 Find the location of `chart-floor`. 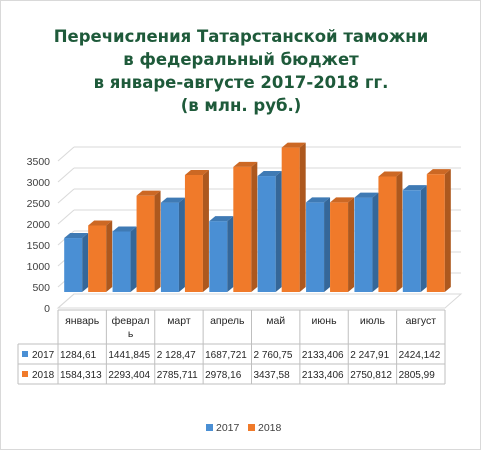

chart-floor is located at coordinates (259, 301).